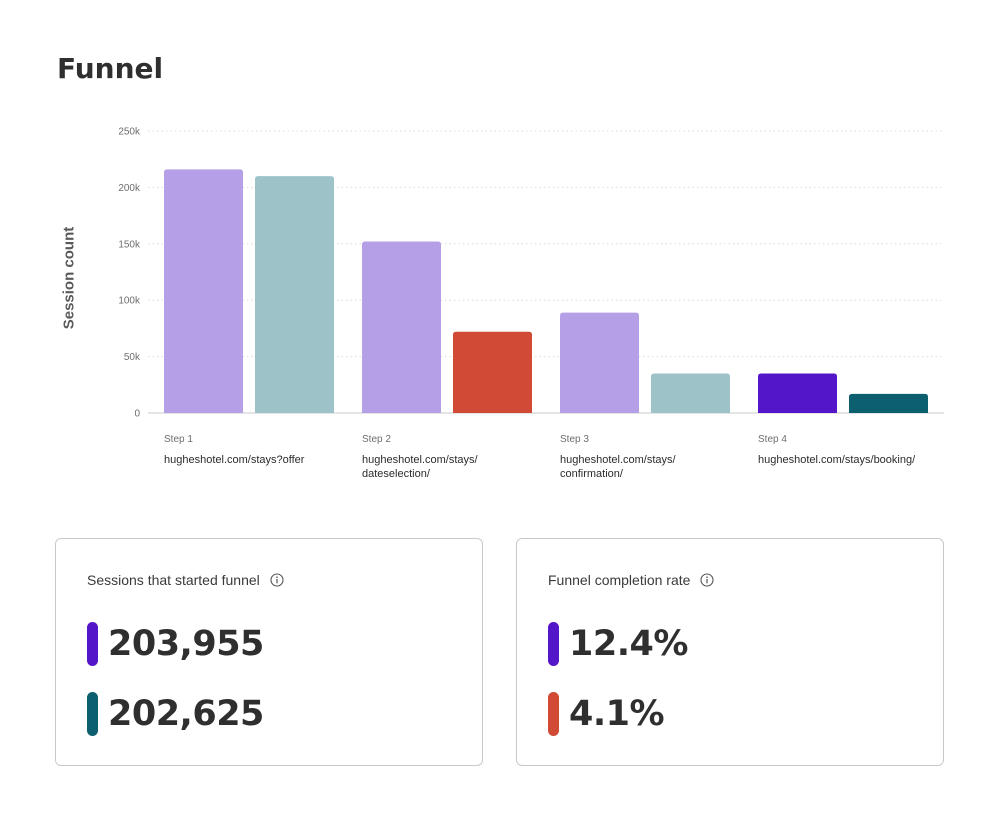 The width and height of the screenshot is (992, 816). I want to click on metric-row: 4.1%, so click(606, 714).